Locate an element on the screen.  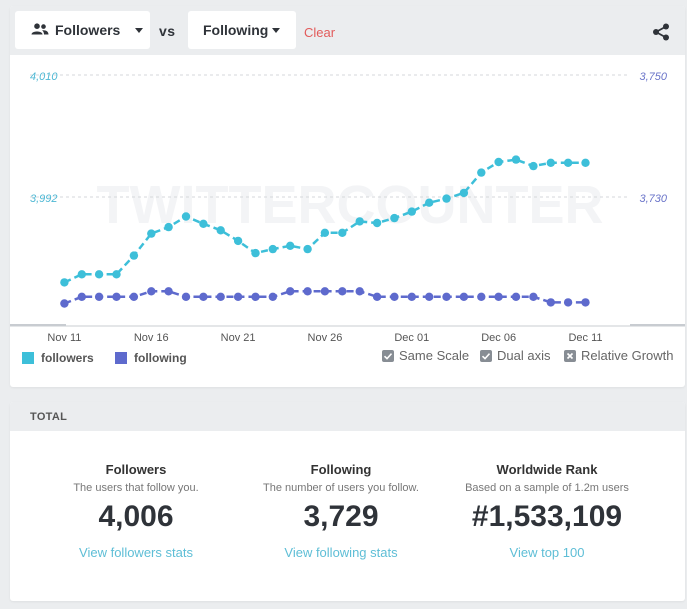
left-axis-tick-label: 4,010 is located at coordinates (44, 77).